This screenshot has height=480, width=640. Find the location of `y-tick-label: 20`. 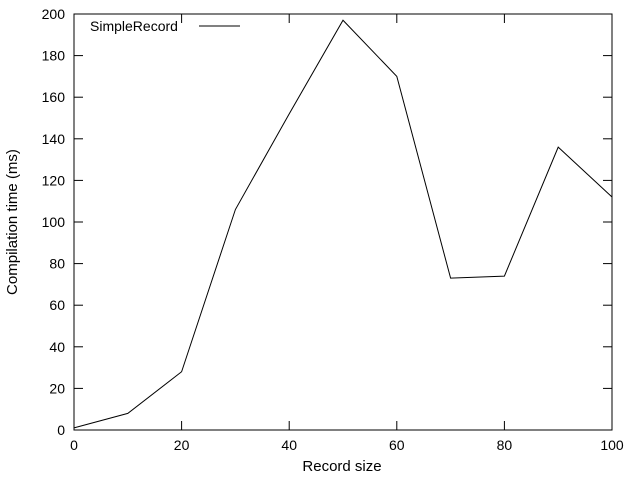

y-tick-label: 20 is located at coordinates (57, 388).